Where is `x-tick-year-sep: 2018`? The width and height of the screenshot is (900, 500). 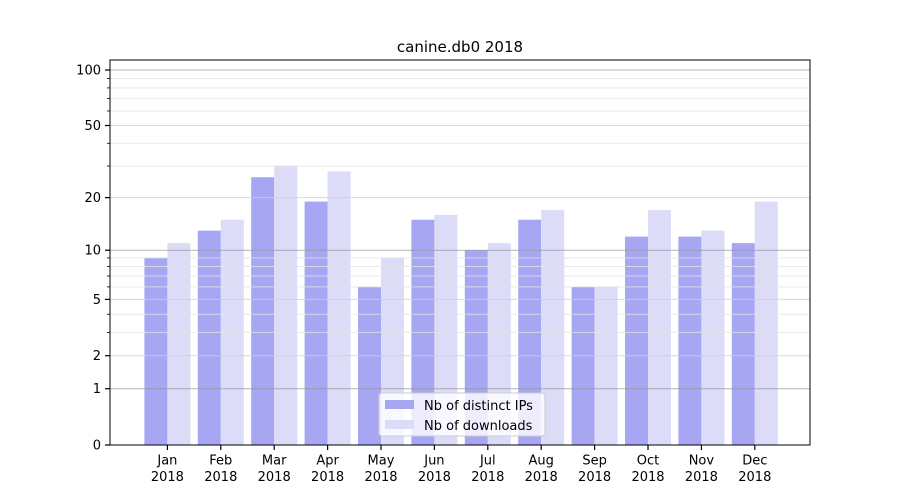 x-tick-year-sep: 2018 is located at coordinates (594, 477).